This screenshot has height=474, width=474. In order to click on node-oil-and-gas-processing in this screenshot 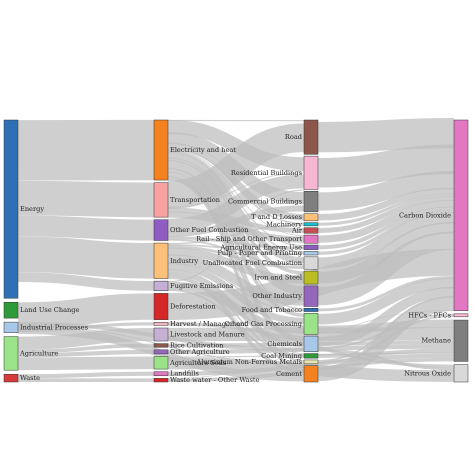, I will do `click(311, 324)`.